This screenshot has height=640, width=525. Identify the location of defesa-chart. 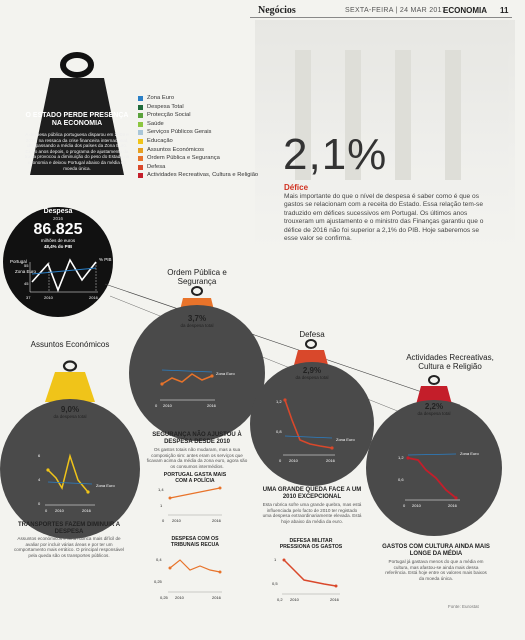
(309, 427).